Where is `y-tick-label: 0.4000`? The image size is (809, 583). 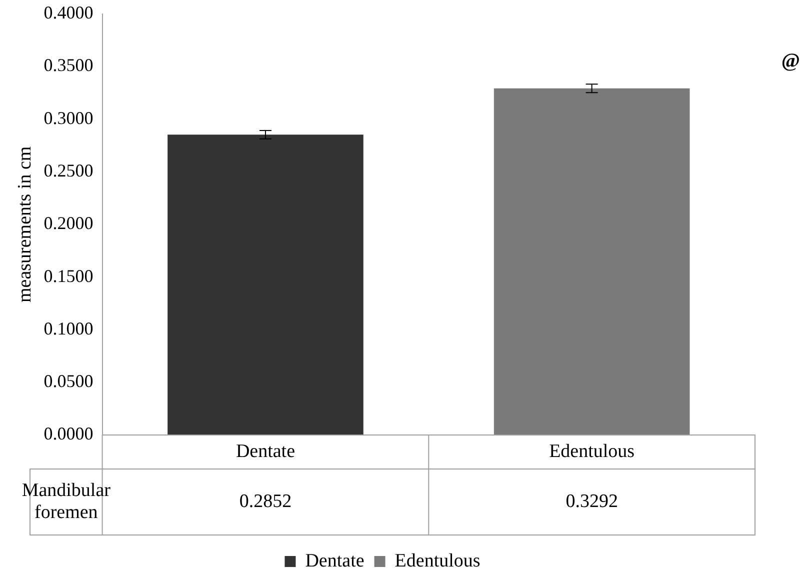 y-tick-label: 0.4000 is located at coordinates (69, 12).